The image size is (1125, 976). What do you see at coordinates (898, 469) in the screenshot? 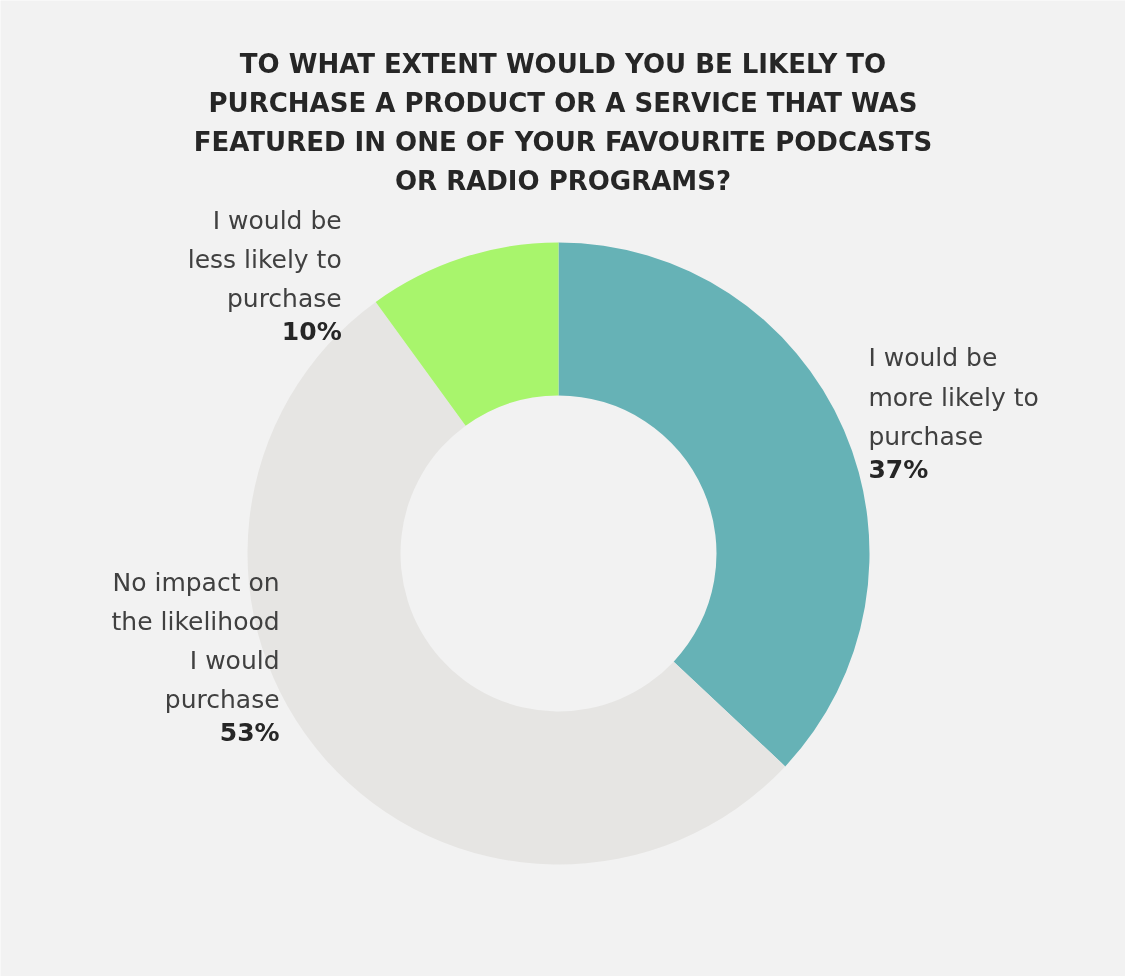
I see `data-label: 37%` at bounding box center [898, 469].